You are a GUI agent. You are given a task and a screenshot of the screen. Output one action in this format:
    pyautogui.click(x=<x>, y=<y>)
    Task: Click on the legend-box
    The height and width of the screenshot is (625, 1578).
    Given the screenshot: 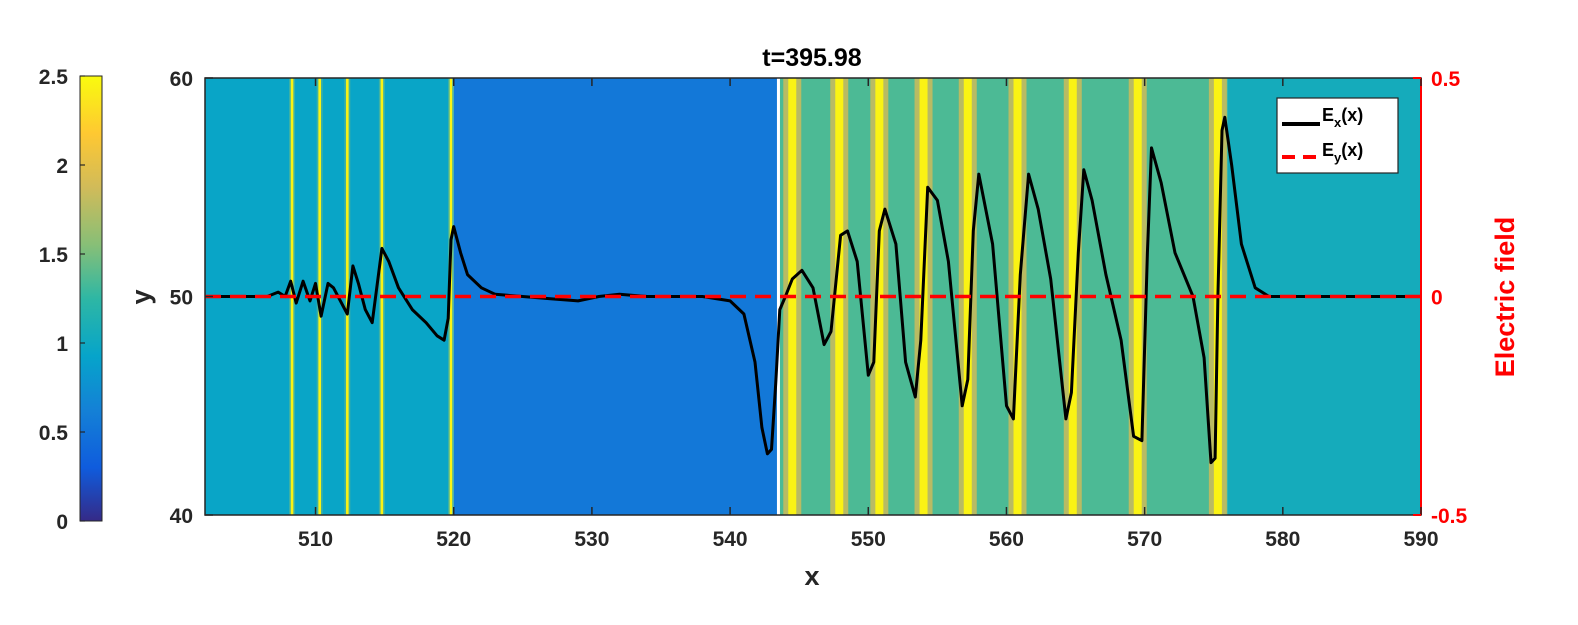 What is the action you would take?
    pyautogui.click(x=1337, y=135)
    